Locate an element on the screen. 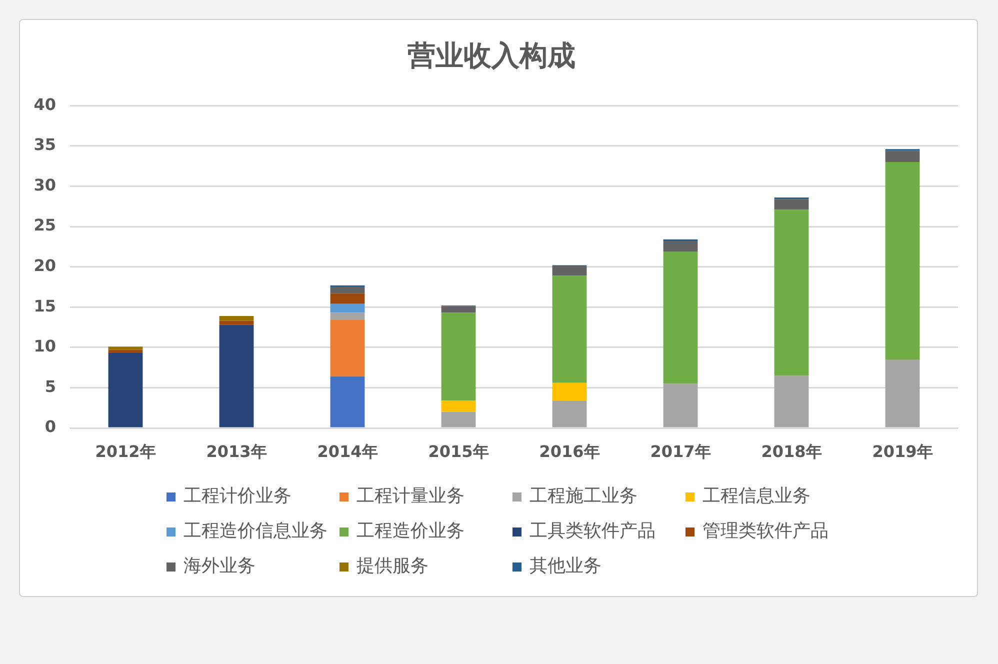 The image size is (998, 664). x-tick-label: 2013年 is located at coordinates (236, 451).